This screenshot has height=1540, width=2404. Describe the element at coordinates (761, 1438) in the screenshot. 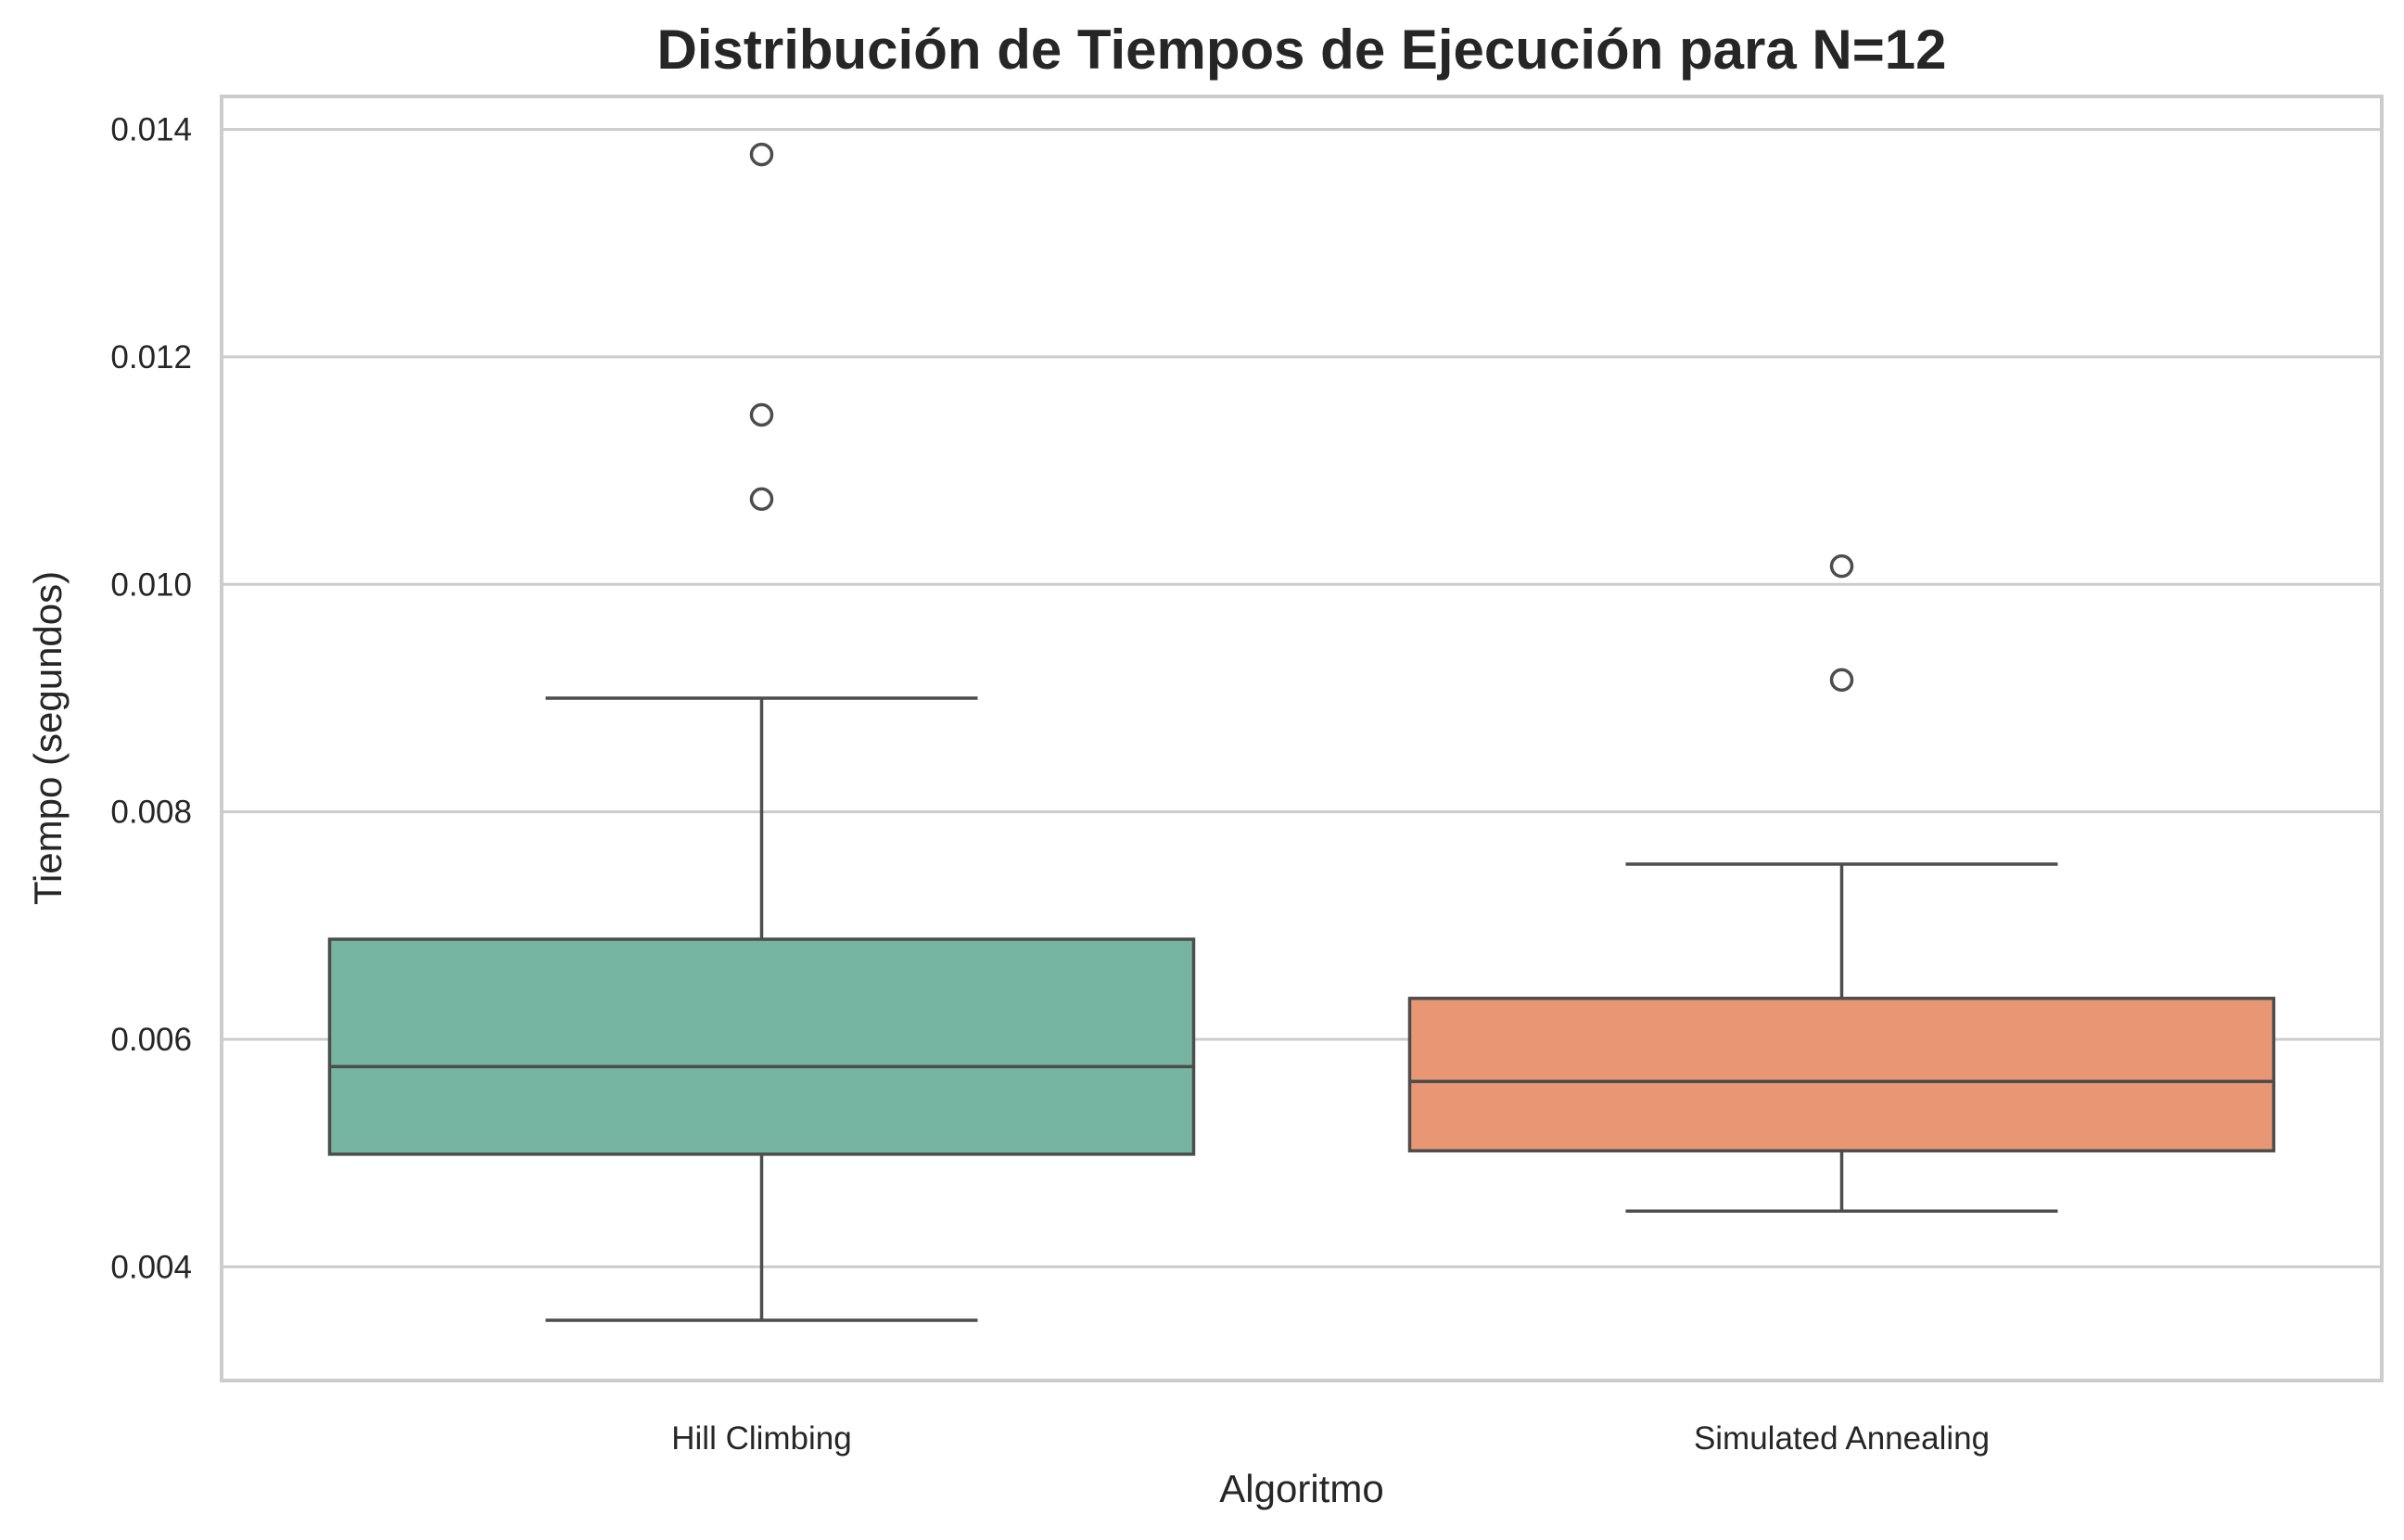

I see `x-tick-label: Hill Climbing` at that location.